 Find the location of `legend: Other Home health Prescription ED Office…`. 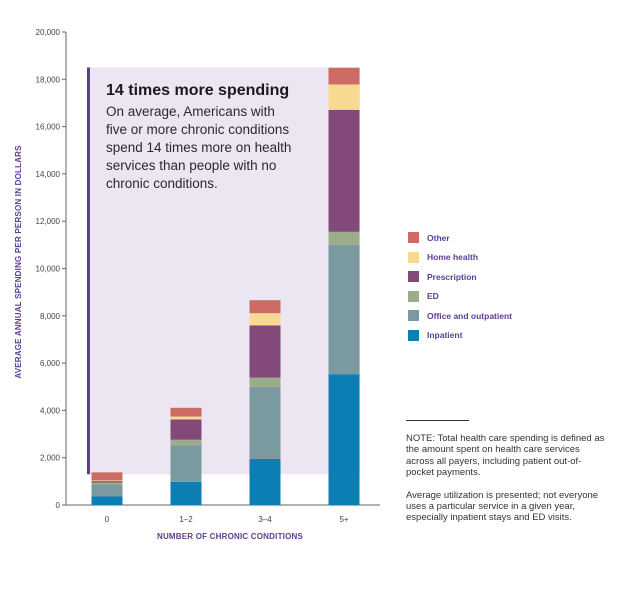

legend: Other Home health Prescription ED Office… is located at coordinates (460, 290).